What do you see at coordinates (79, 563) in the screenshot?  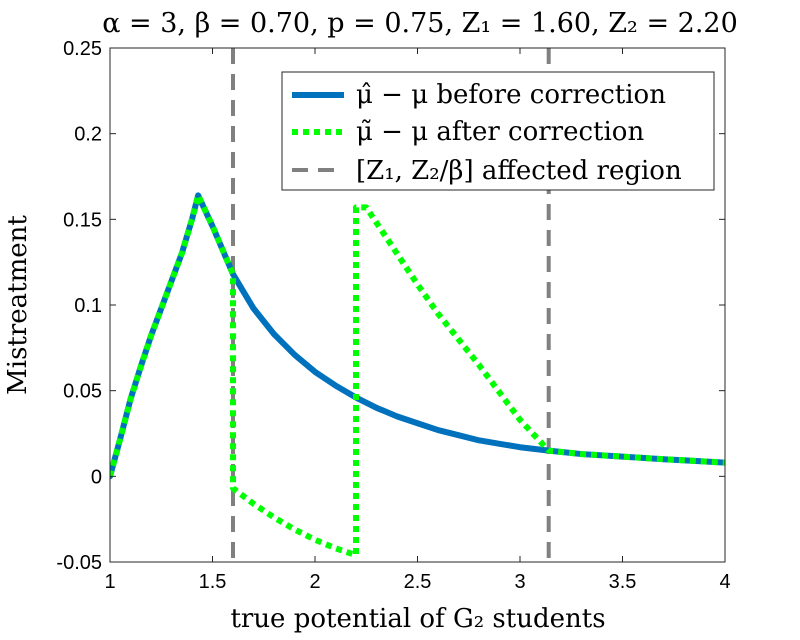 I see `y-tick-label: -0.05` at bounding box center [79, 563].